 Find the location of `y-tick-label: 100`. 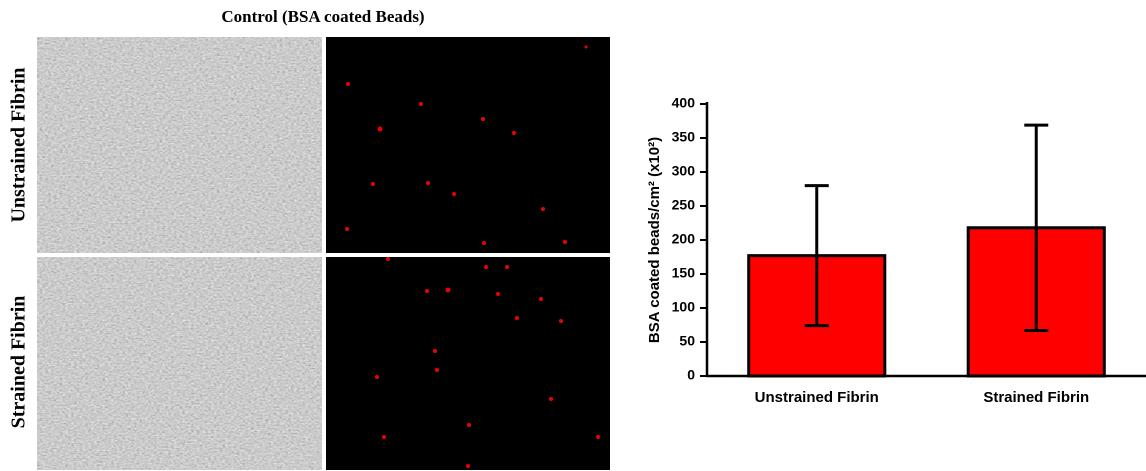

y-tick-label: 100 is located at coordinates (684, 307).